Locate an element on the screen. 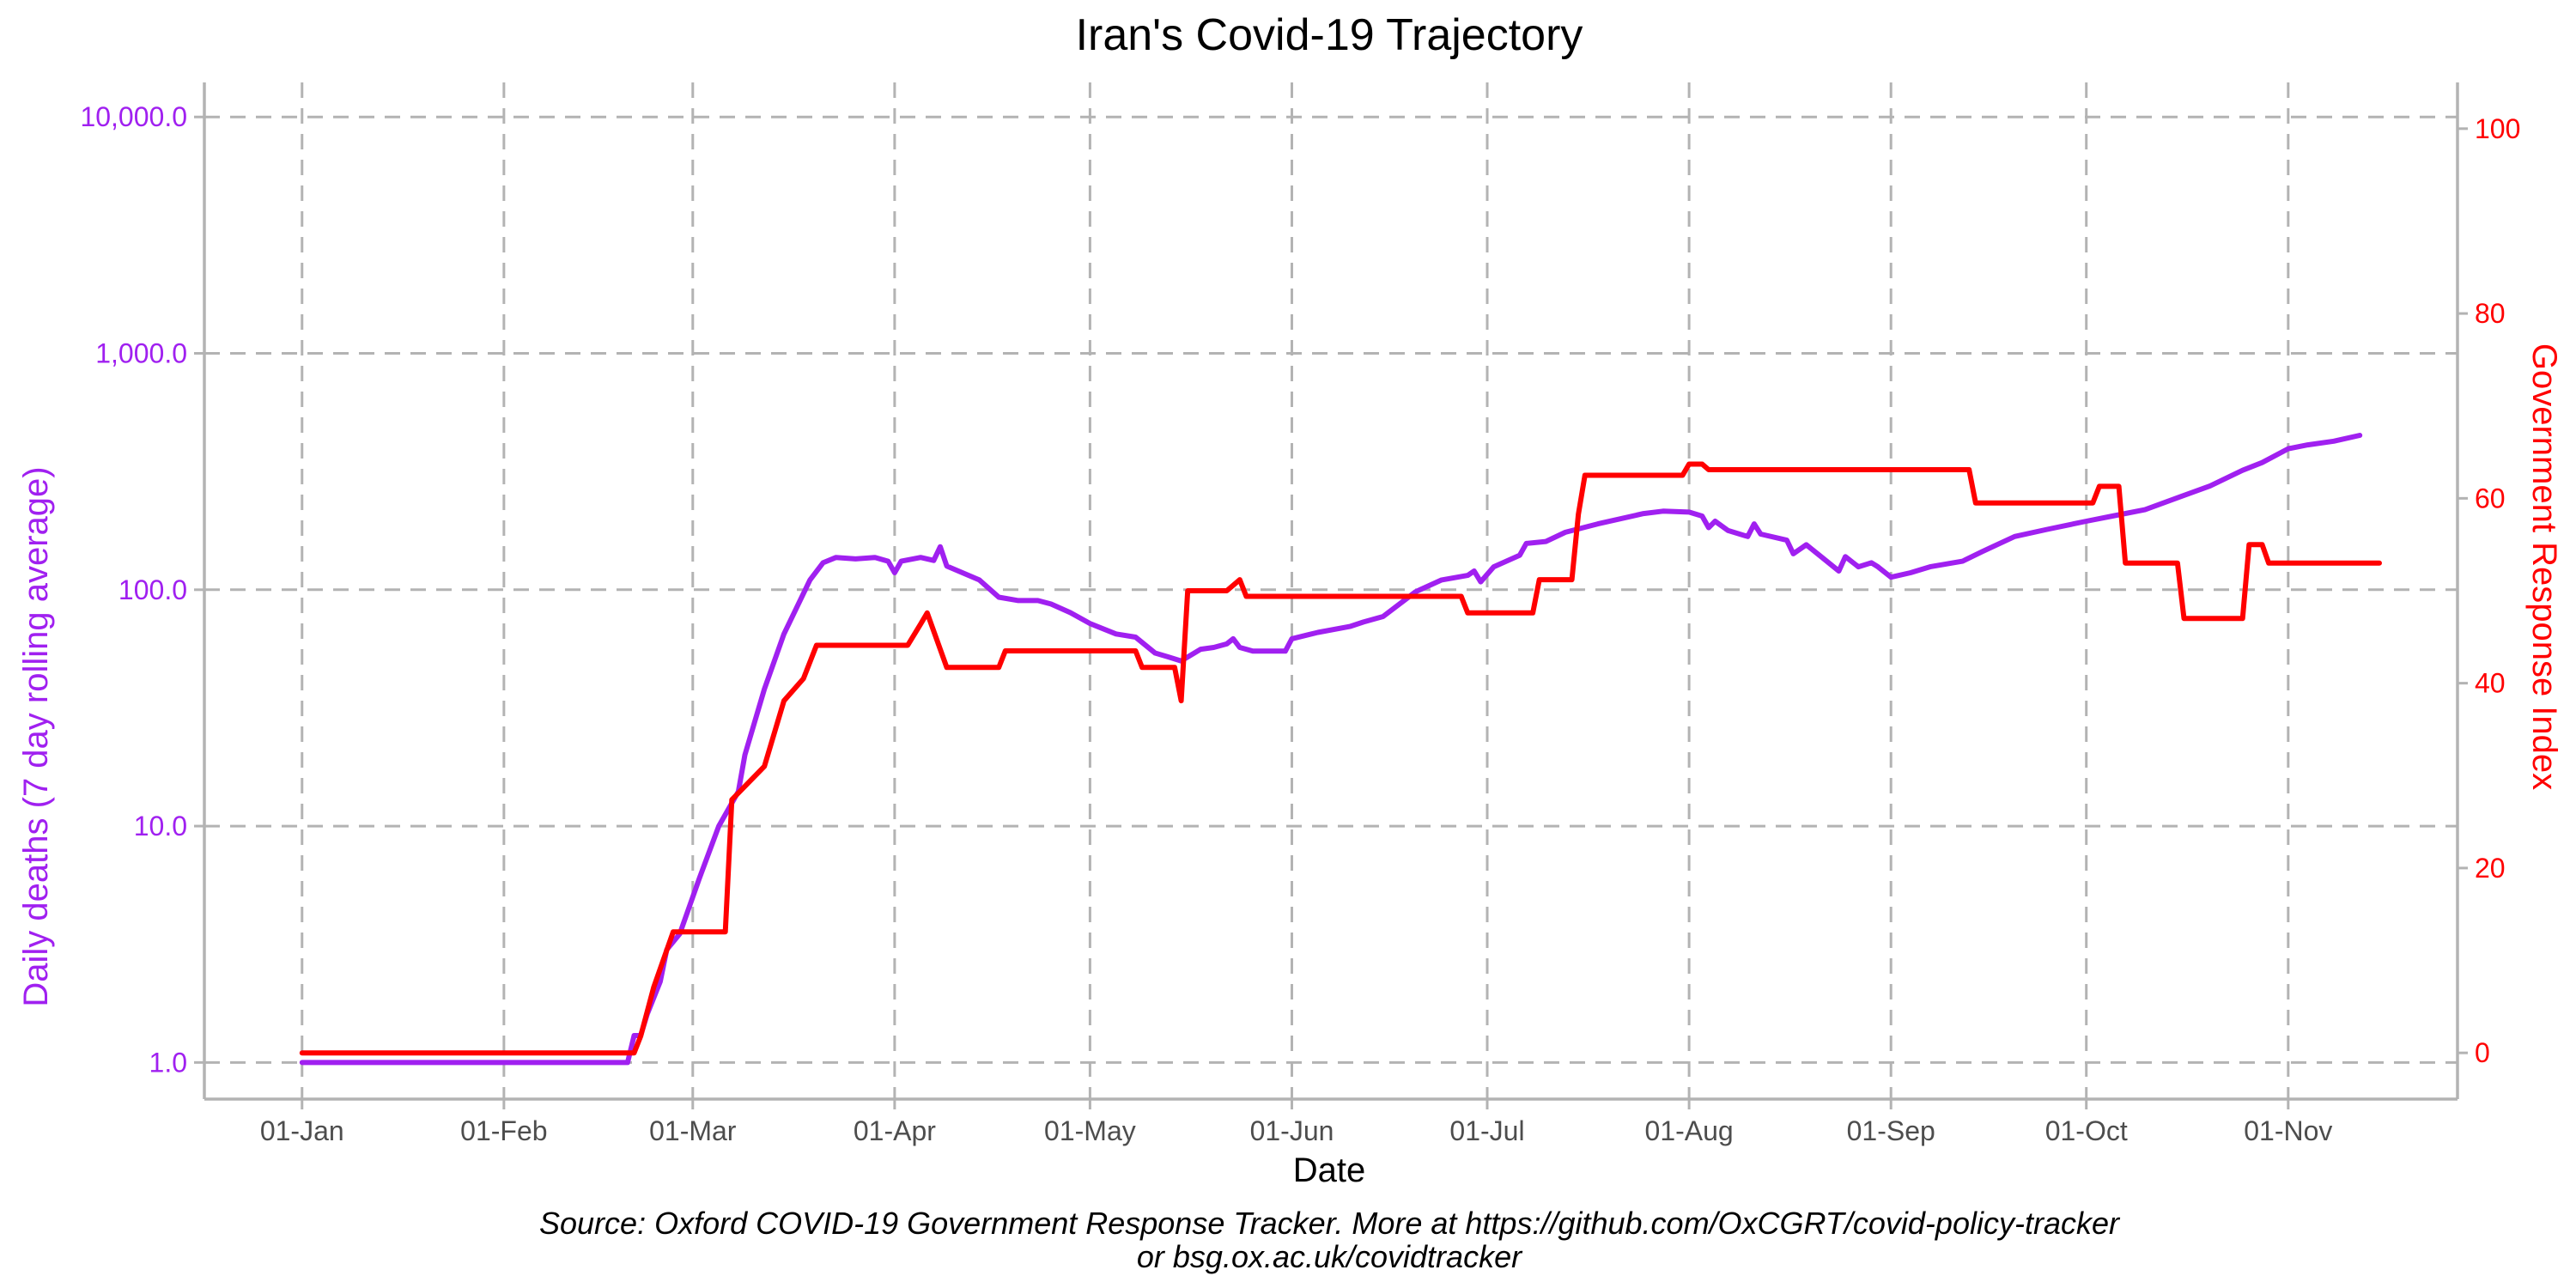  x-tick-label: 01-Aug is located at coordinates (1689, 1130).